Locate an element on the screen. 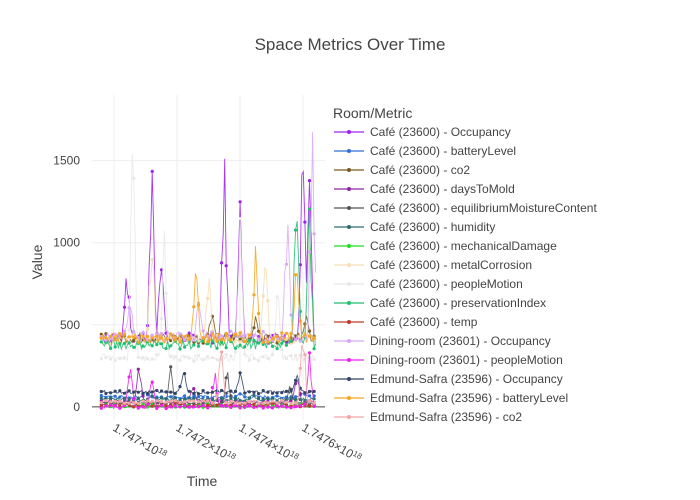 Image resolution: width=700 pixels, height=500 pixels. legend-item: Edmund-Safra (23596) - Occupancy is located at coordinates (448, 379).